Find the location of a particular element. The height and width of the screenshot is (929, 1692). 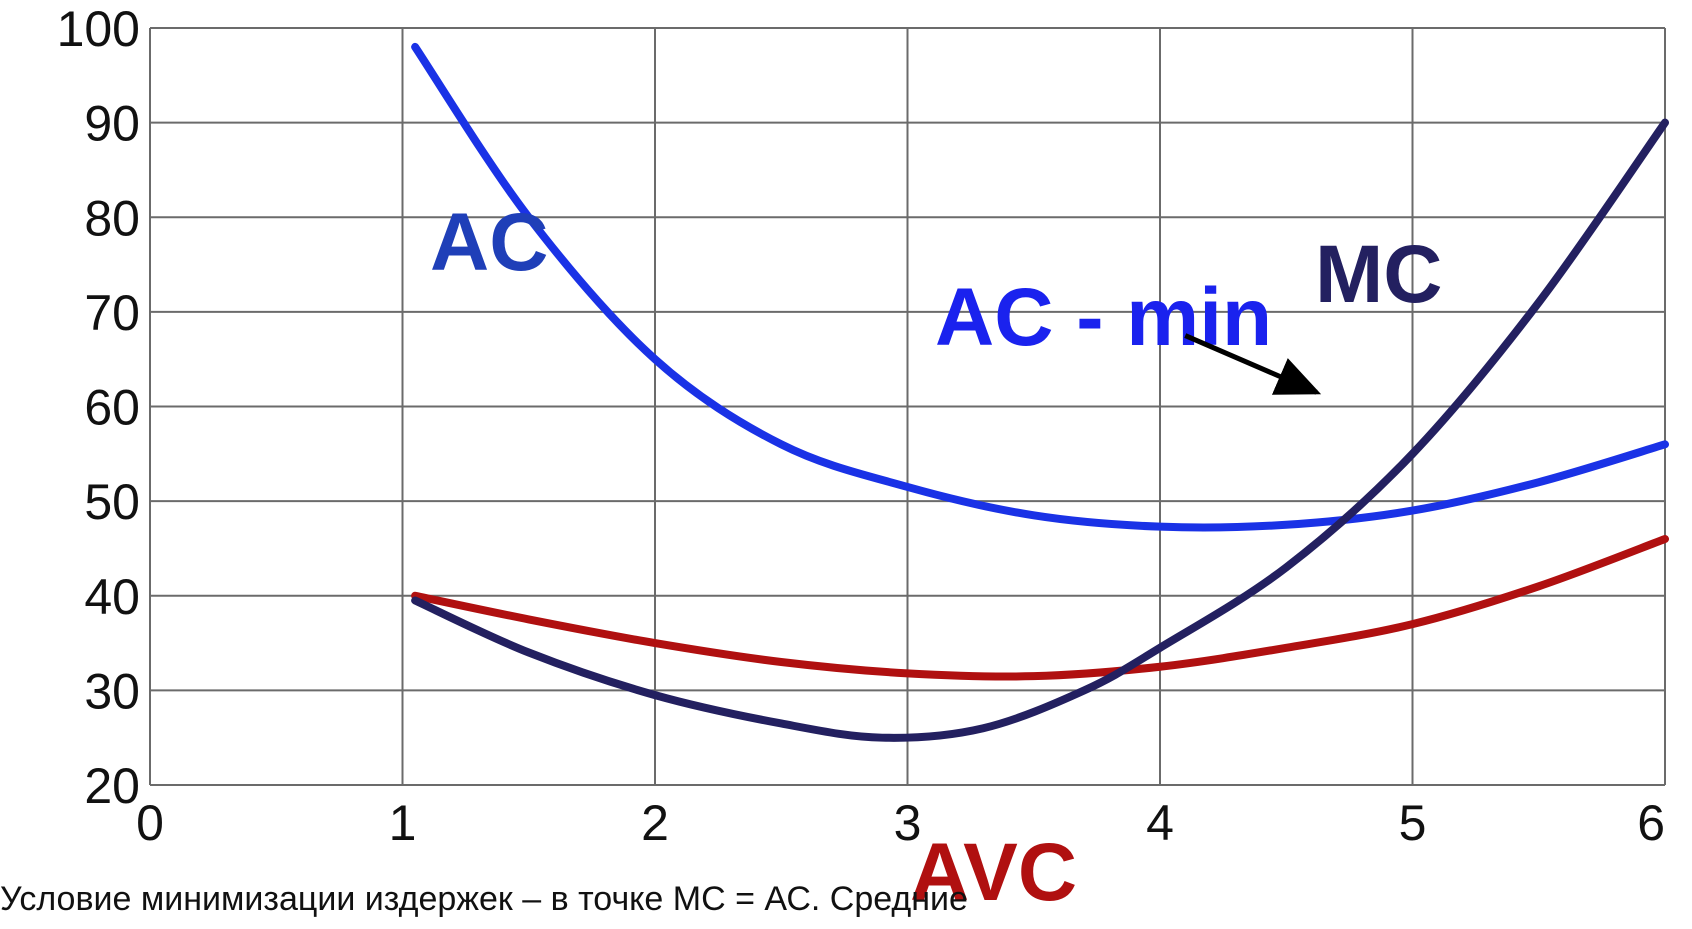

y-tick-label: 20 is located at coordinates (112, 786).